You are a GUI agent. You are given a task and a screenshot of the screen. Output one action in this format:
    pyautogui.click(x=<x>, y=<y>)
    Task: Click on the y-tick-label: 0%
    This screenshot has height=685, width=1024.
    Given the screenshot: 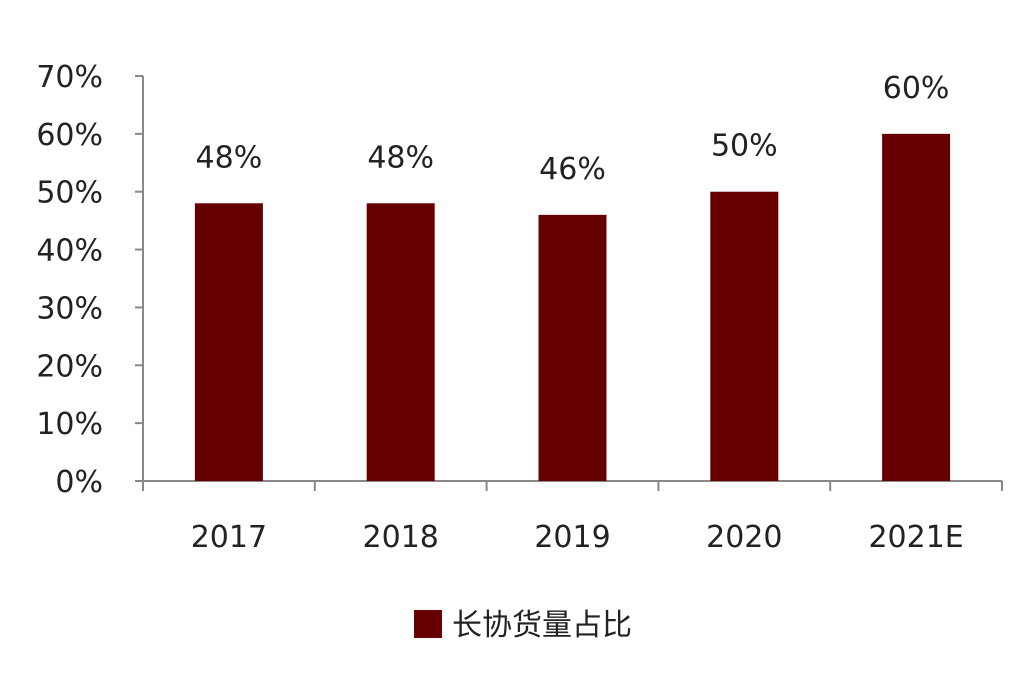 What is the action you would take?
    pyautogui.click(x=79, y=482)
    